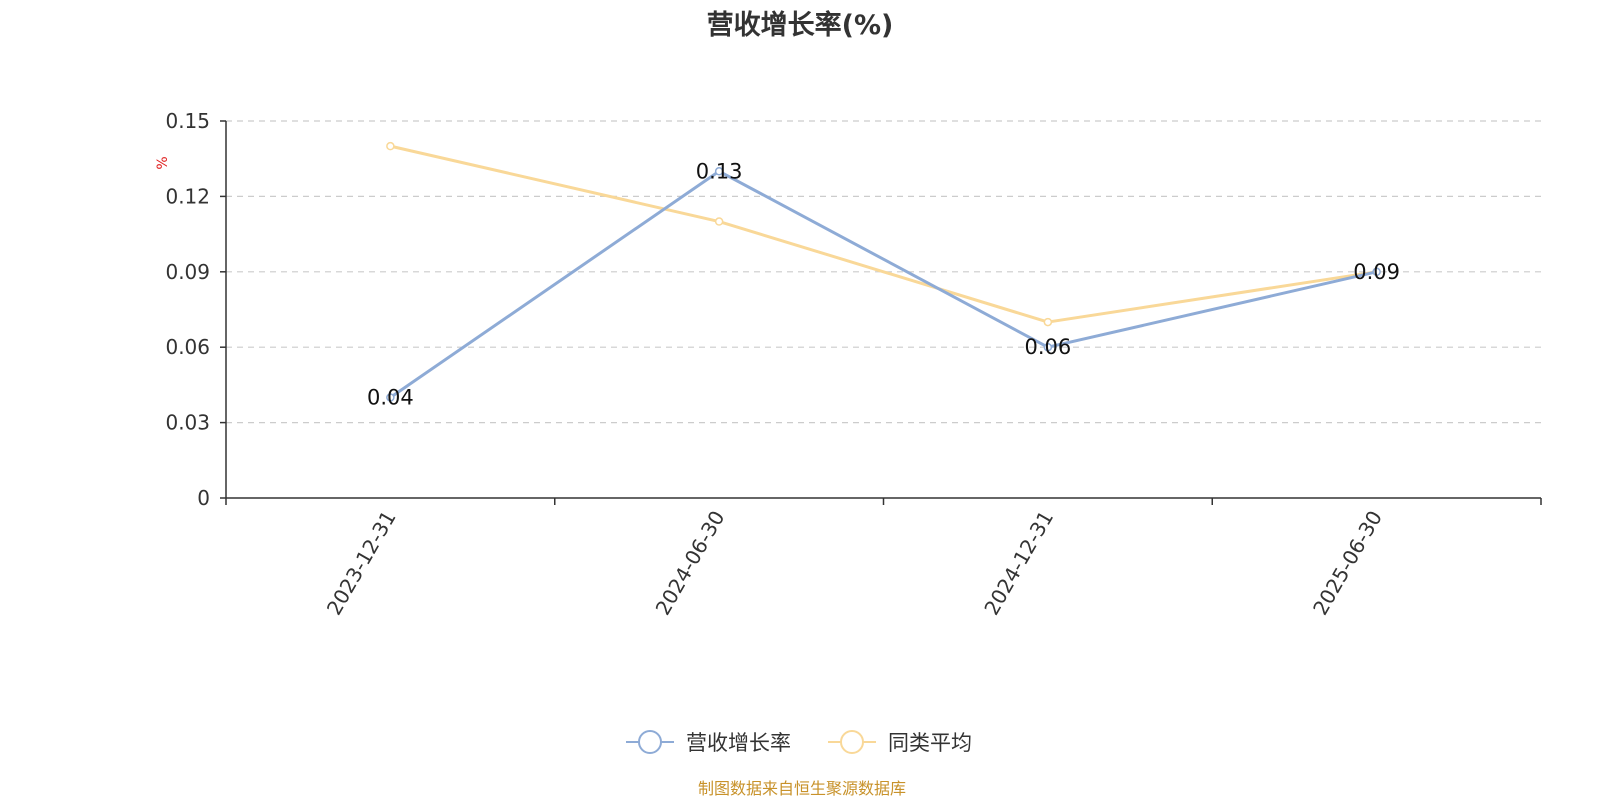  I want to click on y-tick-label: 0.15, so click(187, 121).